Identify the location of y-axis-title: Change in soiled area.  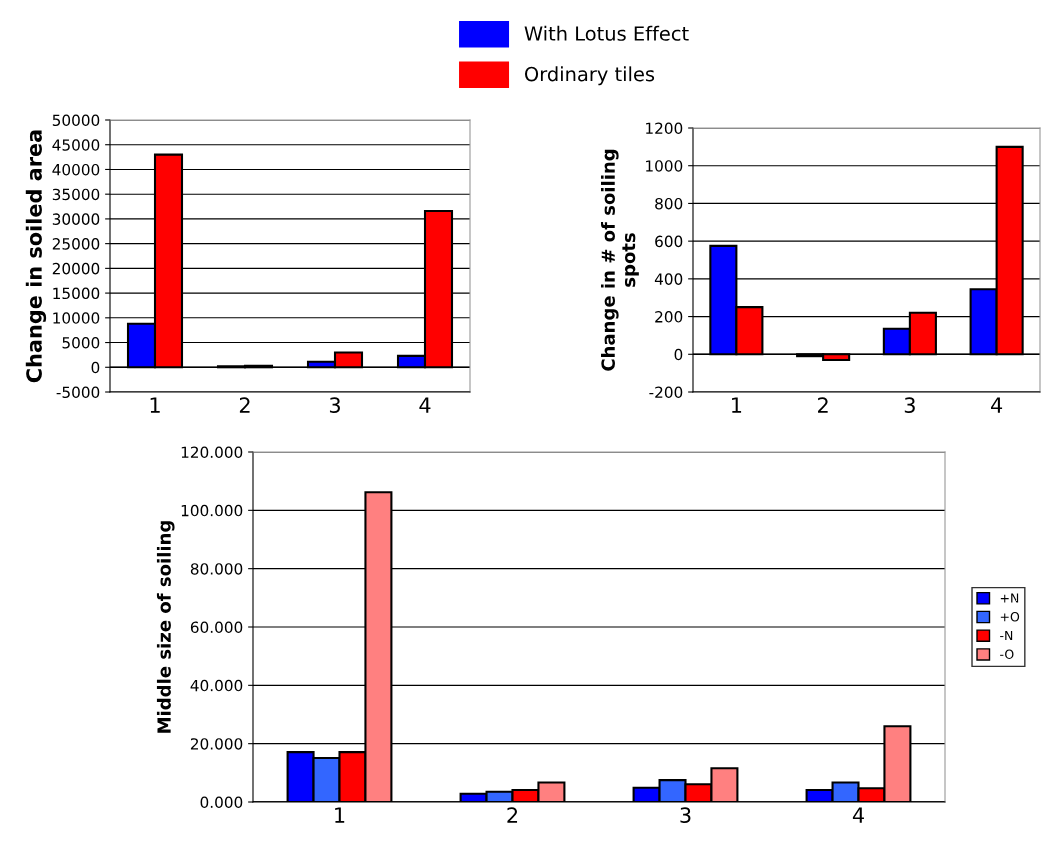
(36, 256).